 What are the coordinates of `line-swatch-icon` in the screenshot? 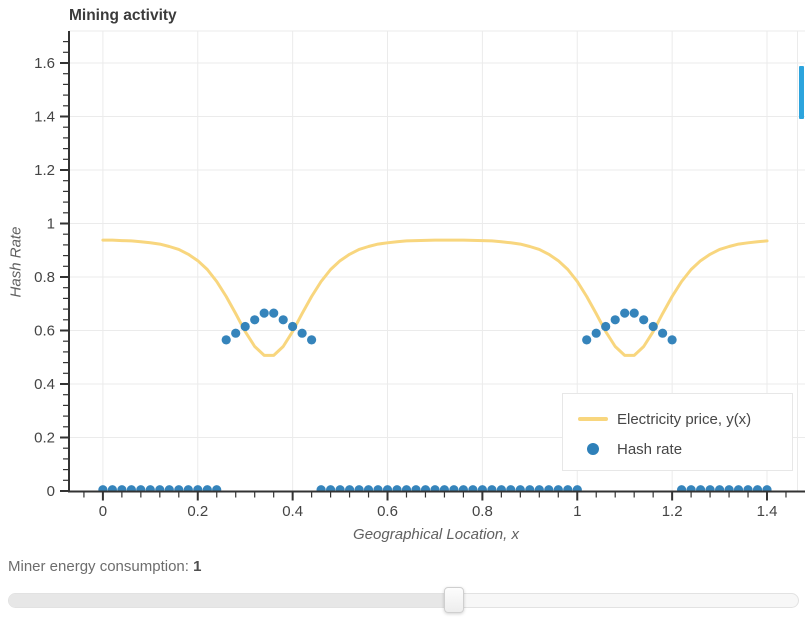 It's located at (593, 419).